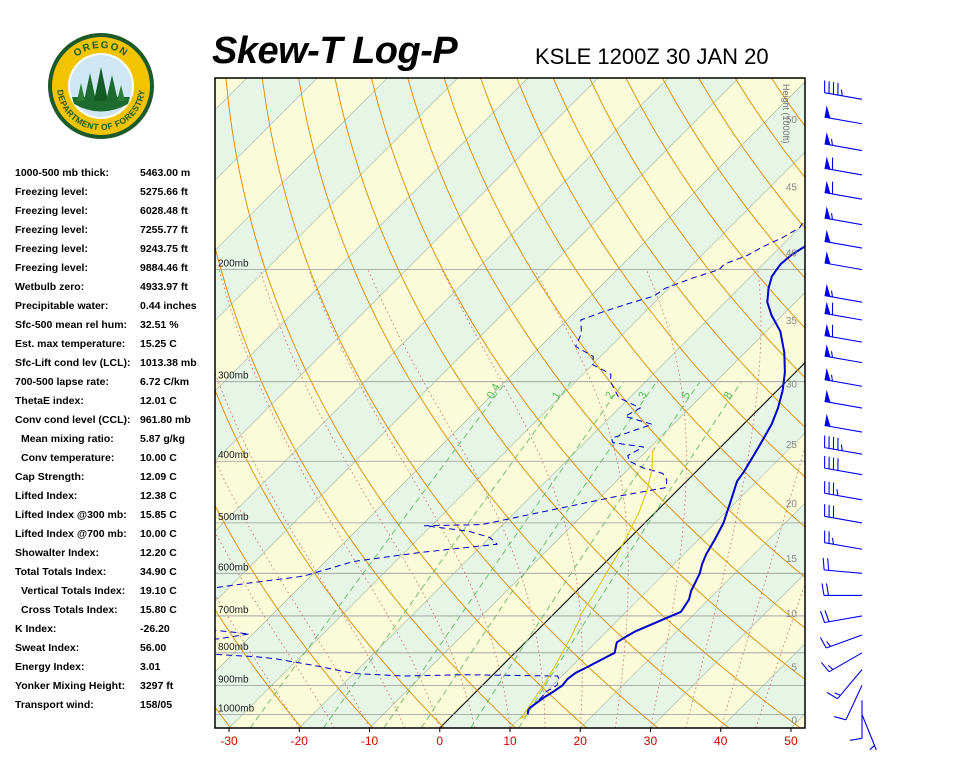  What do you see at coordinates (158, 610) in the screenshot?
I see `index-value: 15.80 C` at bounding box center [158, 610].